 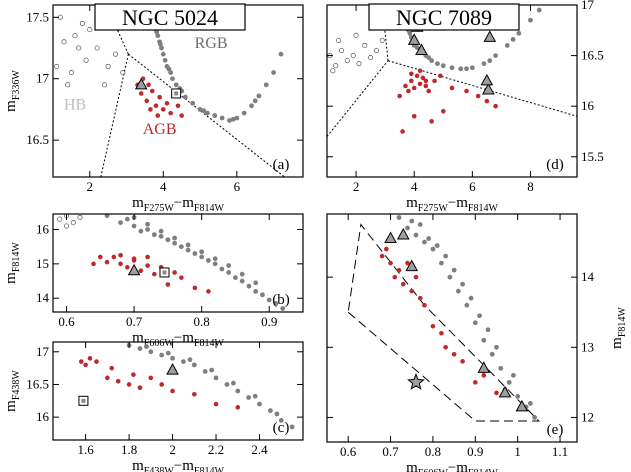 What do you see at coordinates (416, 381) in the screenshot?
I see `star-marker` at bounding box center [416, 381].